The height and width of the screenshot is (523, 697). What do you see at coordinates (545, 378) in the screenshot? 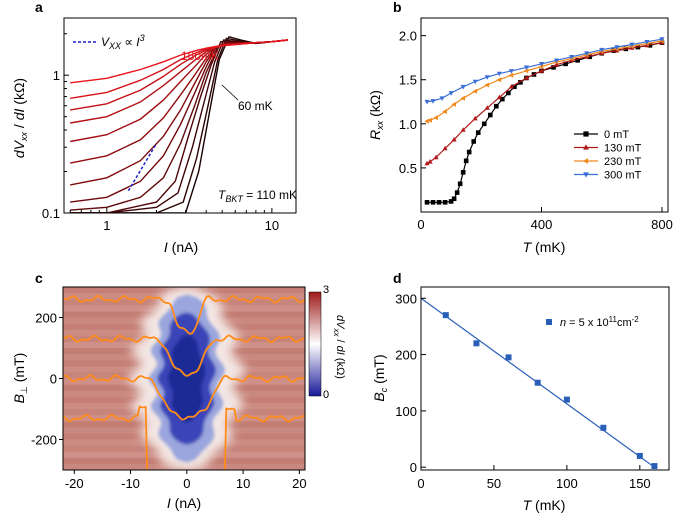
I see `panel-d-frame` at bounding box center [545, 378].